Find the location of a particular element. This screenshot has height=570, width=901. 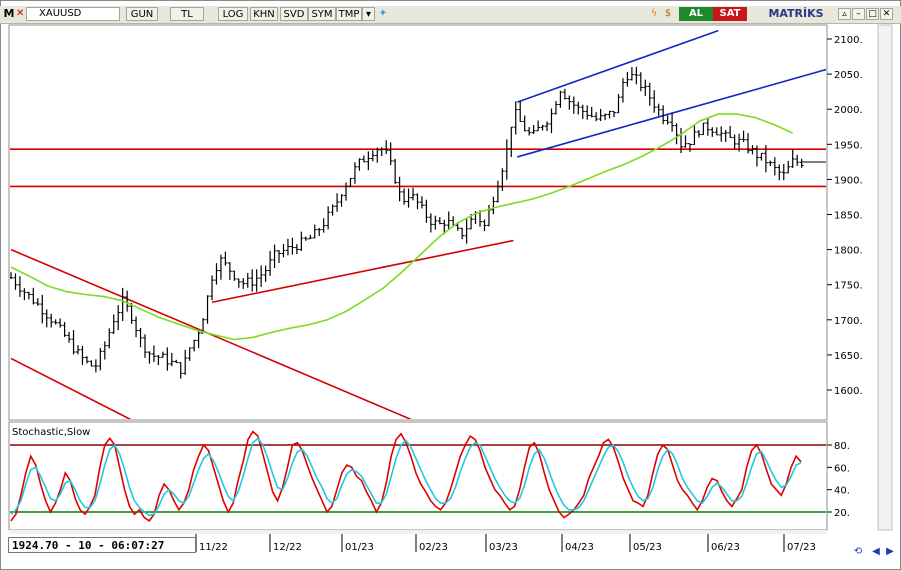

x-tick-label: 12/22 is located at coordinates (287, 547).